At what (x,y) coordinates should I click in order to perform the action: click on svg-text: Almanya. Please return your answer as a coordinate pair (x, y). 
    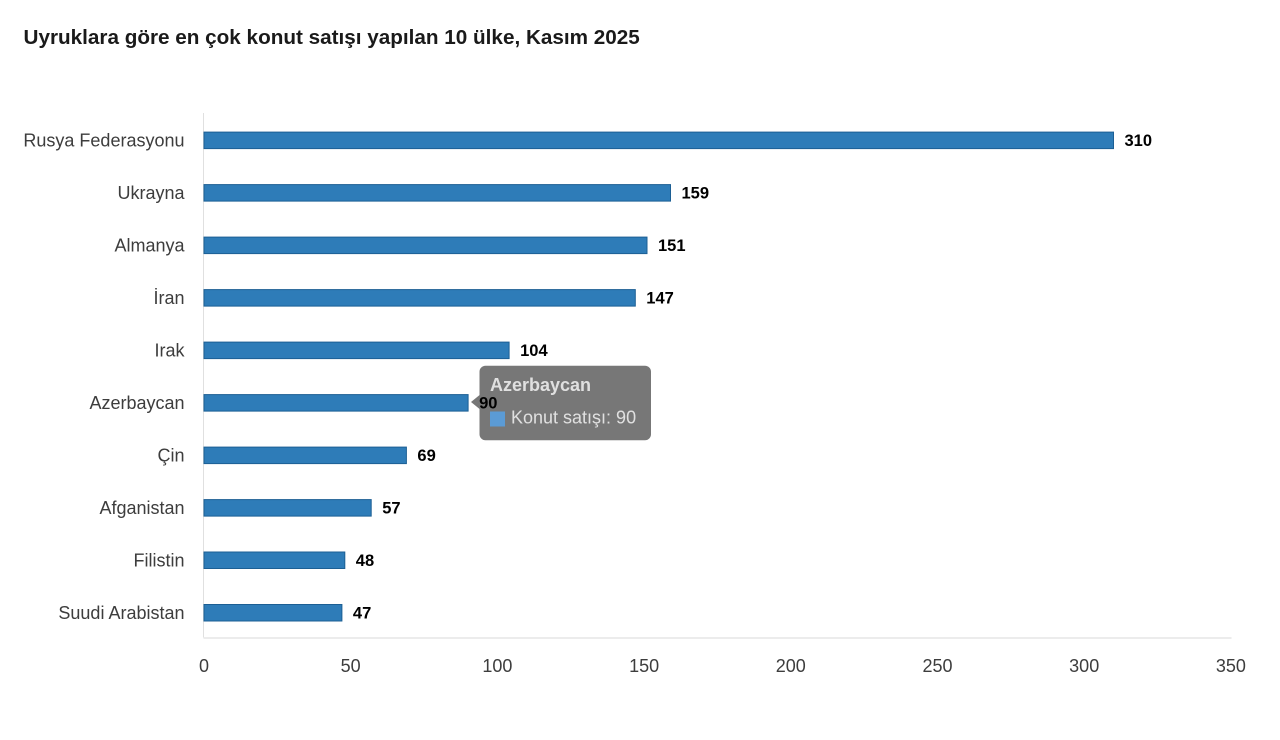
    Looking at the image, I should click on (149, 246).